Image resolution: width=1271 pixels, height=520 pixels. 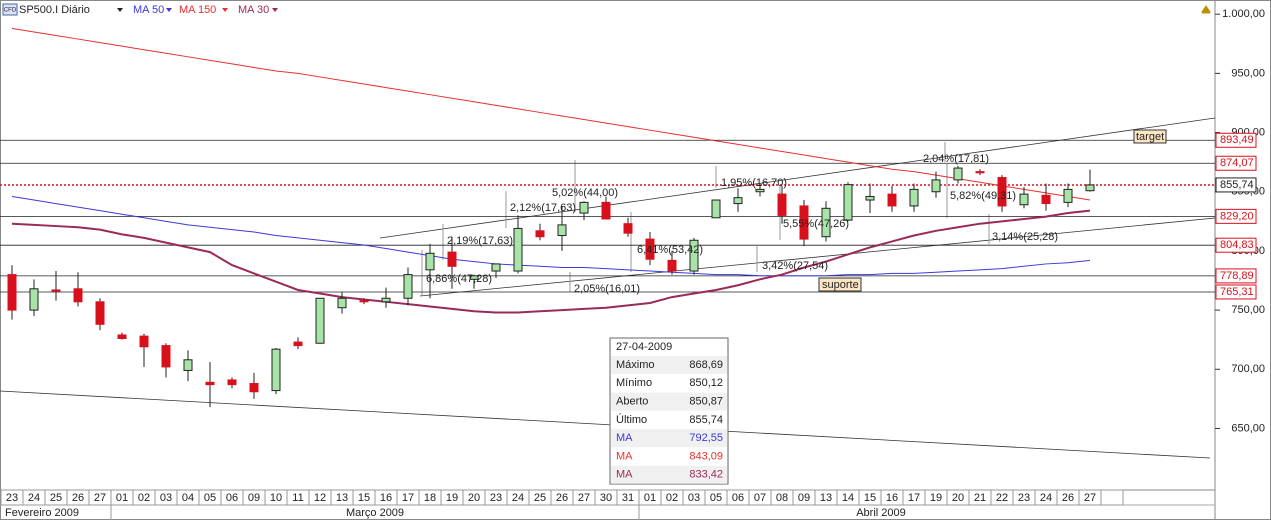 What do you see at coordinates (848, 498) in the screenshot?
I see `x-tick-label: 14` at bounding box center [848, 498].